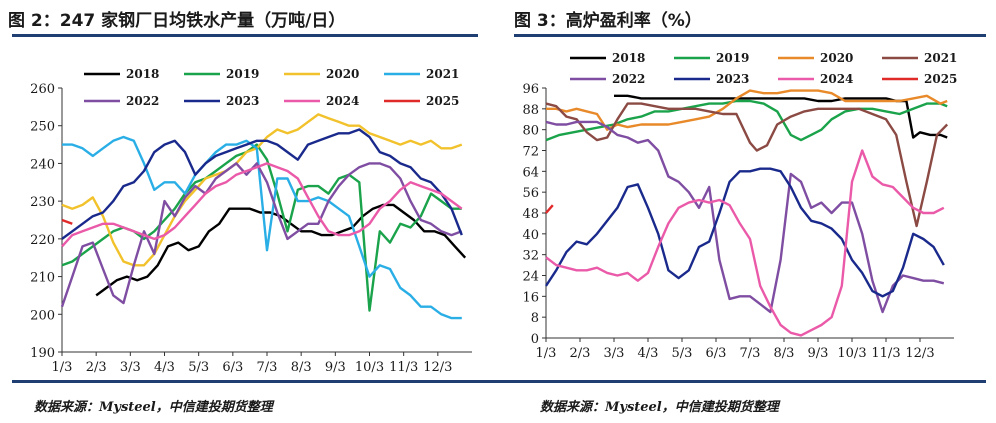  What do you see at coordinates (153, 407) in the screenshot?
I see `left-source-note: 数据来源：Mysteel，中信建投期货整理` at bounding box center [153, 407].